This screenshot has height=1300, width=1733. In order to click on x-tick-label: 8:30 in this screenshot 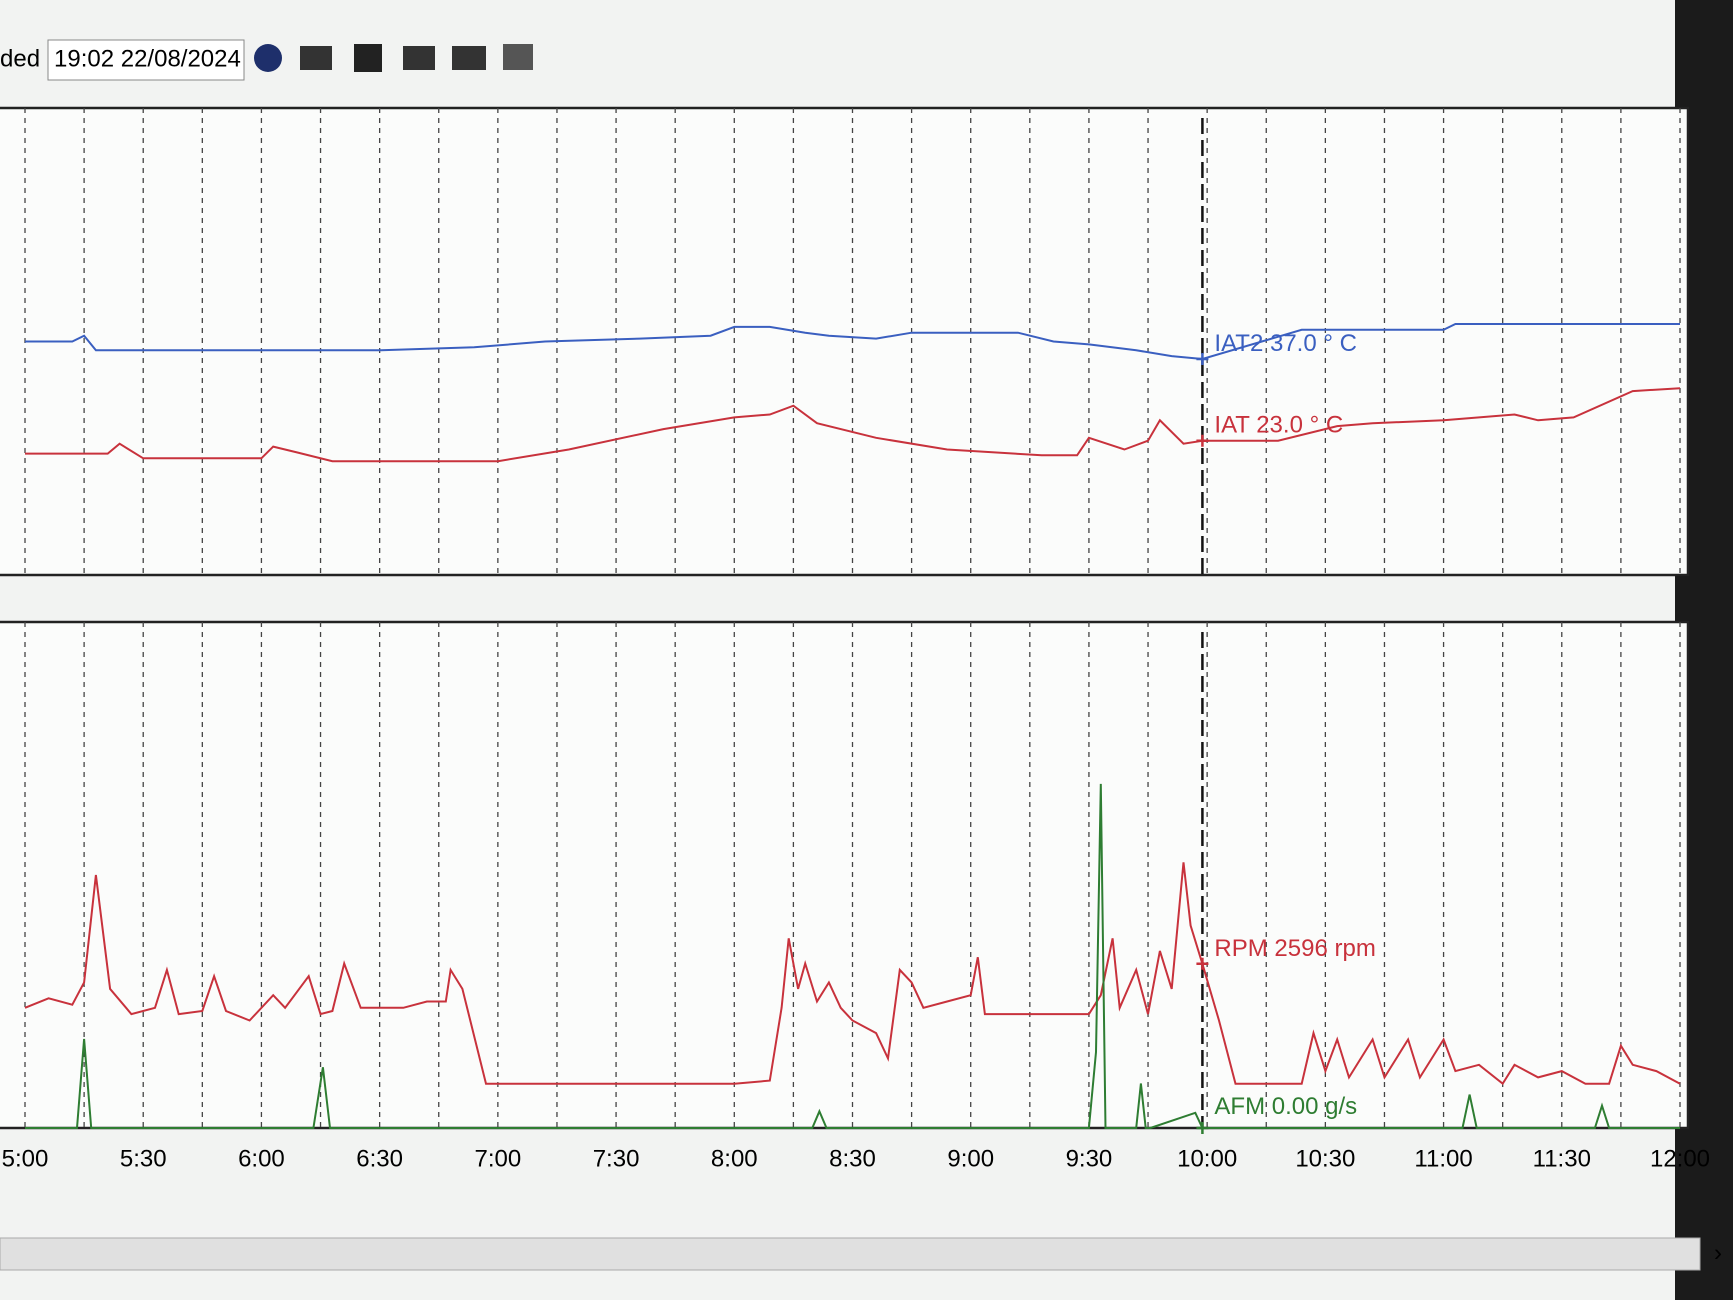, I will do `click(852, 1158)`.